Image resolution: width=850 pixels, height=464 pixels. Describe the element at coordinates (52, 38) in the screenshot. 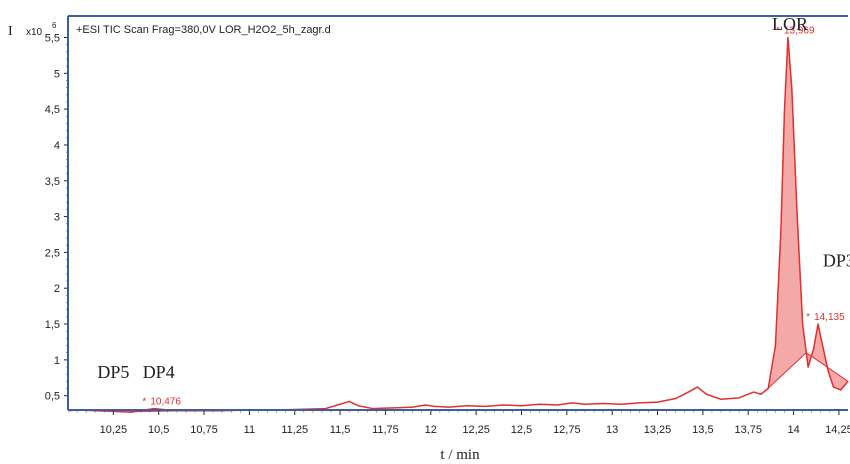

I see `y-tick-label: 5,5` at that location.